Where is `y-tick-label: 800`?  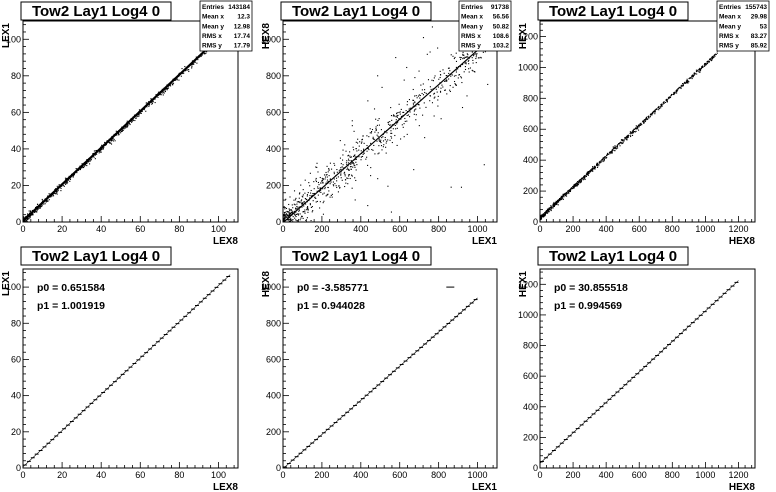
y-tick-label: 800 is located at coordinates (273, 323).